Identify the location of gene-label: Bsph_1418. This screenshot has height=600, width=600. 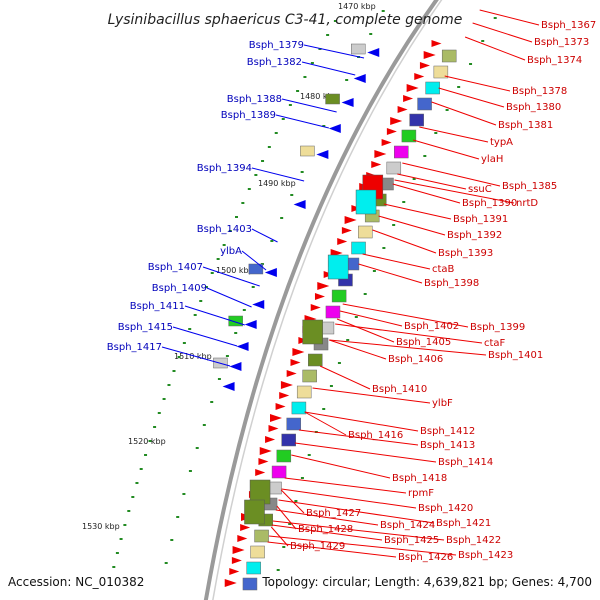
(419, 478).